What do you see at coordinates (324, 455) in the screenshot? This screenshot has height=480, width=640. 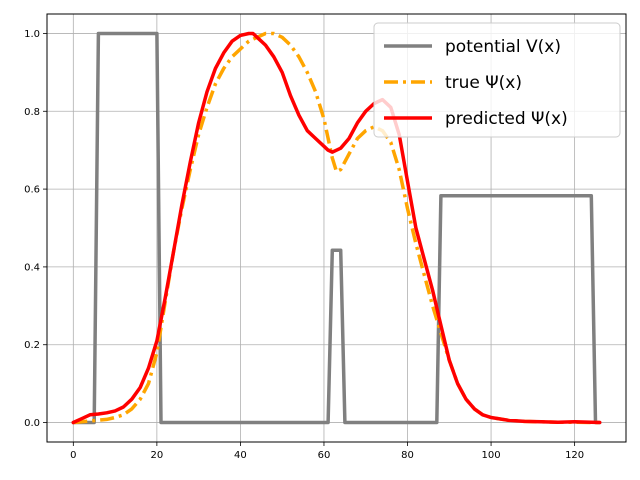 I see `x-tick-label: 60` at bounding box center [324, 455].